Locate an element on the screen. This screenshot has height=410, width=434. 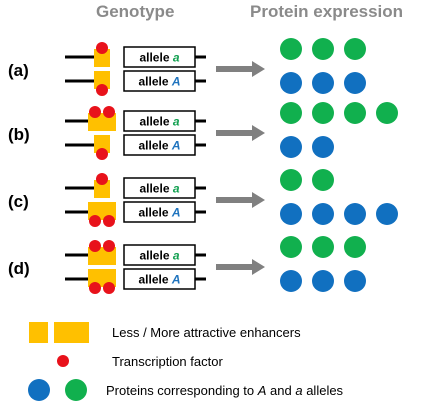
row-label: (a) is located at coordinates (18, 70).